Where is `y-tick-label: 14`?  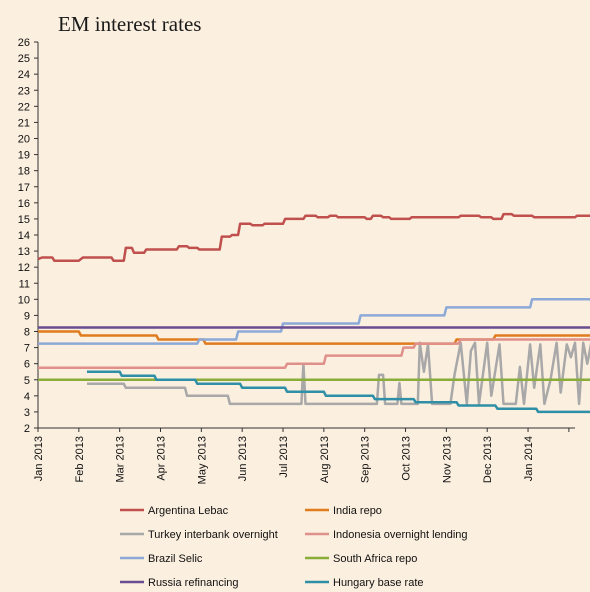 y-tick-label: 14 is located at coordinates (24, 236).